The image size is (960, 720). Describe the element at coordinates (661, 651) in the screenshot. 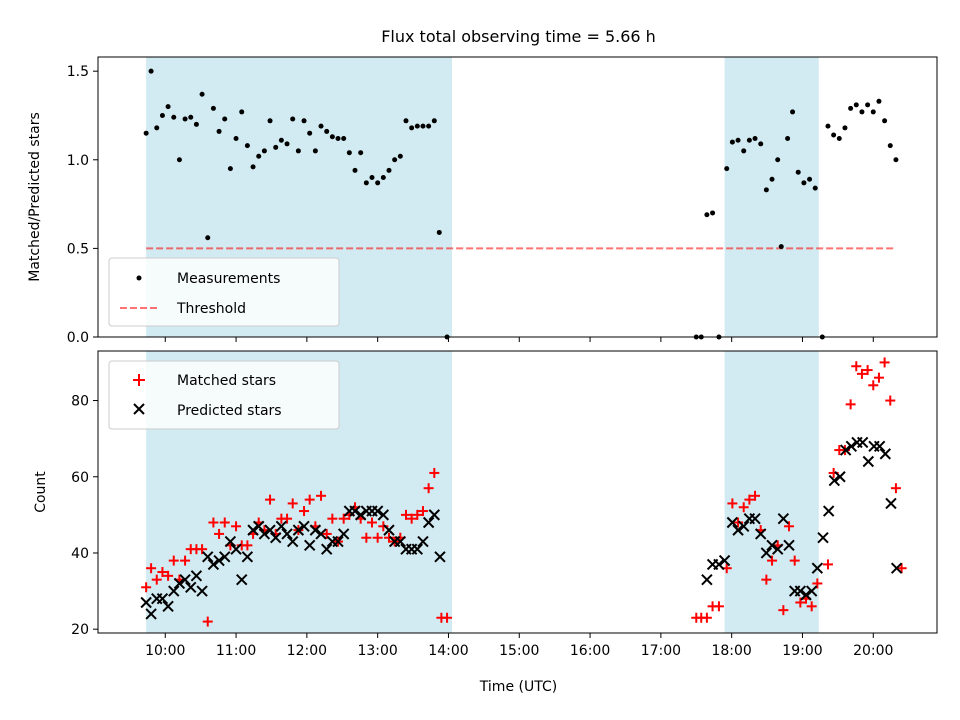

I see `x-tick-label: 17:00` at that location.